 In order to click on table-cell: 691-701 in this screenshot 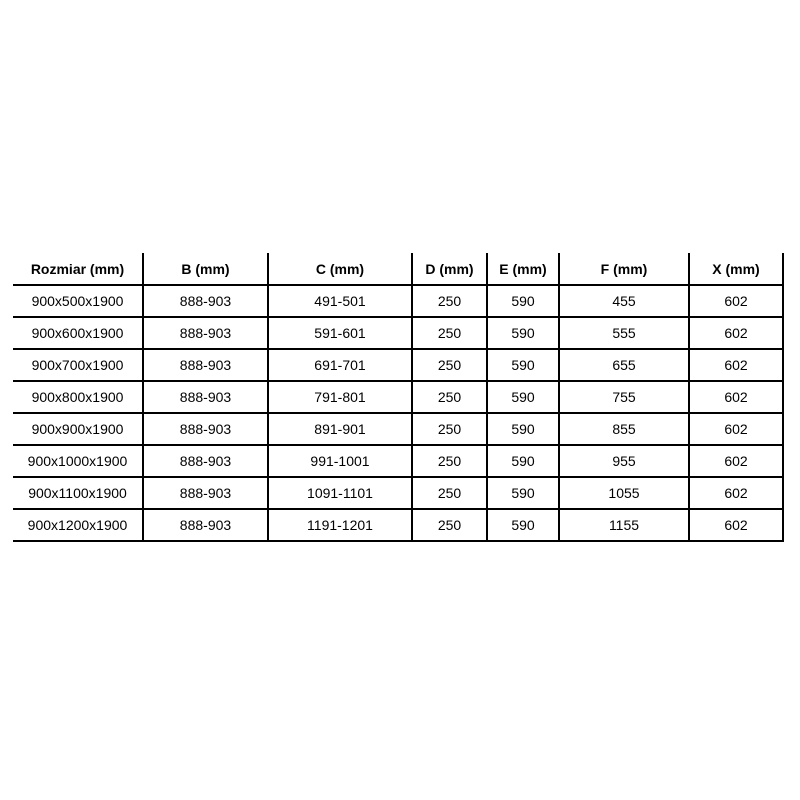, I will do `click(340, 365)`.